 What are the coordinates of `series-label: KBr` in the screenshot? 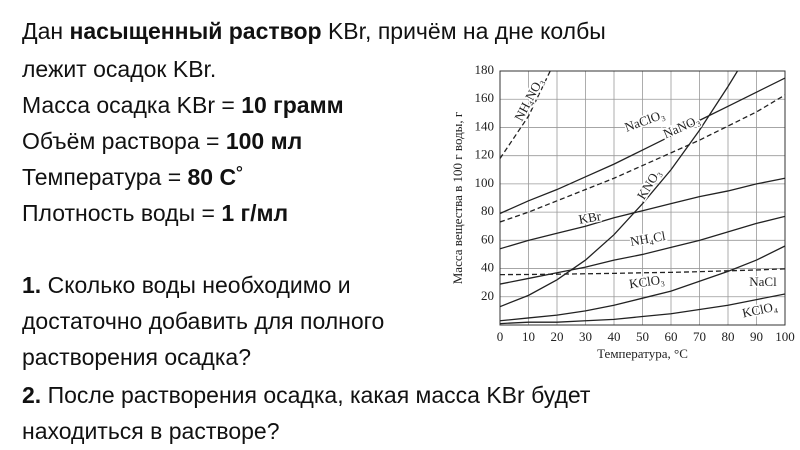 It's located at (589, 217).